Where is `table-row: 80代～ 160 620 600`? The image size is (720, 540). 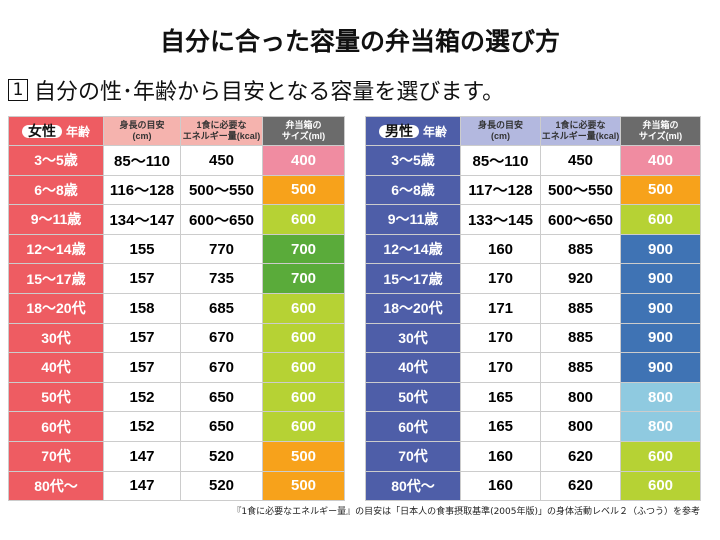
table-row: 80代～ 160 620 600 is located at coordinates (533, 486).